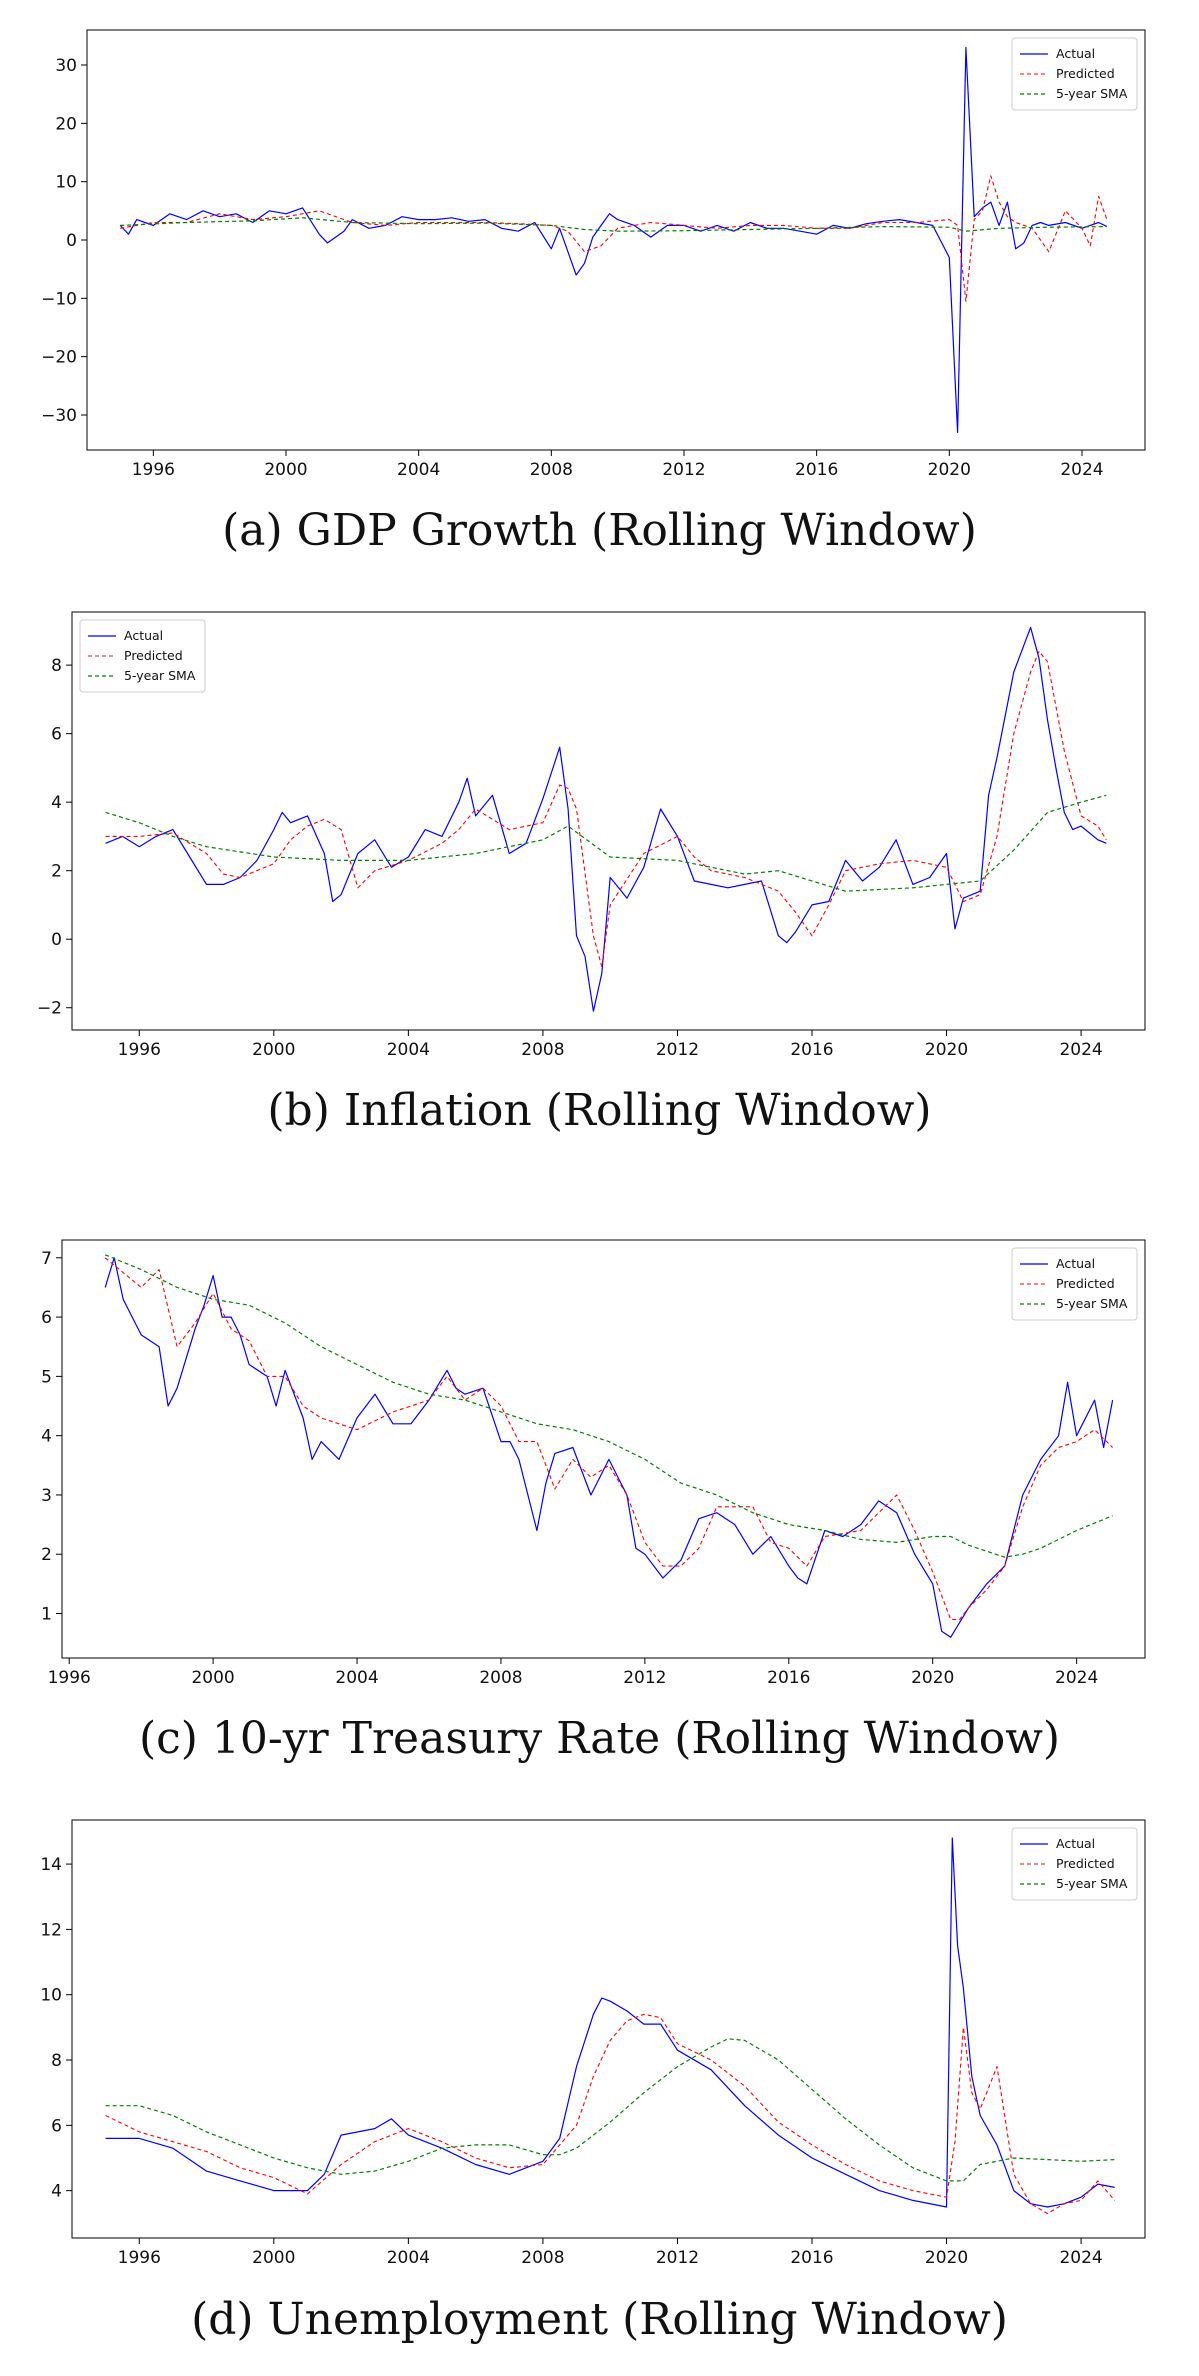 The height and width of the screenshot is (2376, 1199). Describe the element at coordinates (46, 1377) in the screenshot. I see `y-tick-label: 5` at that location.